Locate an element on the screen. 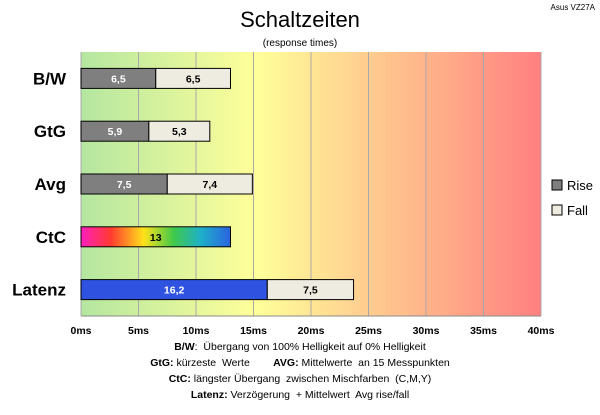 This screenshot has width=600, height=415. chart-title: Schaltzeiten is located at coordinates (300, 19).